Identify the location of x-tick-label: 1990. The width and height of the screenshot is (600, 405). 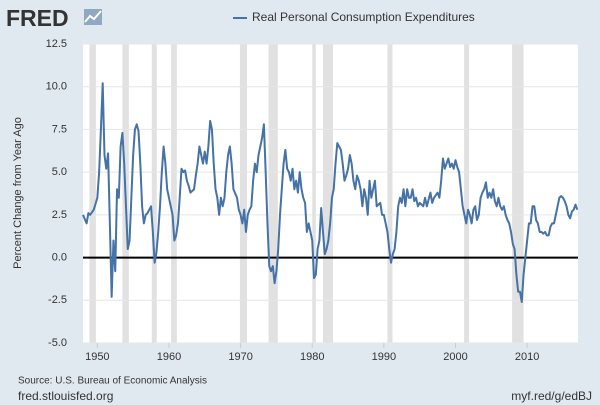
(384, 357).